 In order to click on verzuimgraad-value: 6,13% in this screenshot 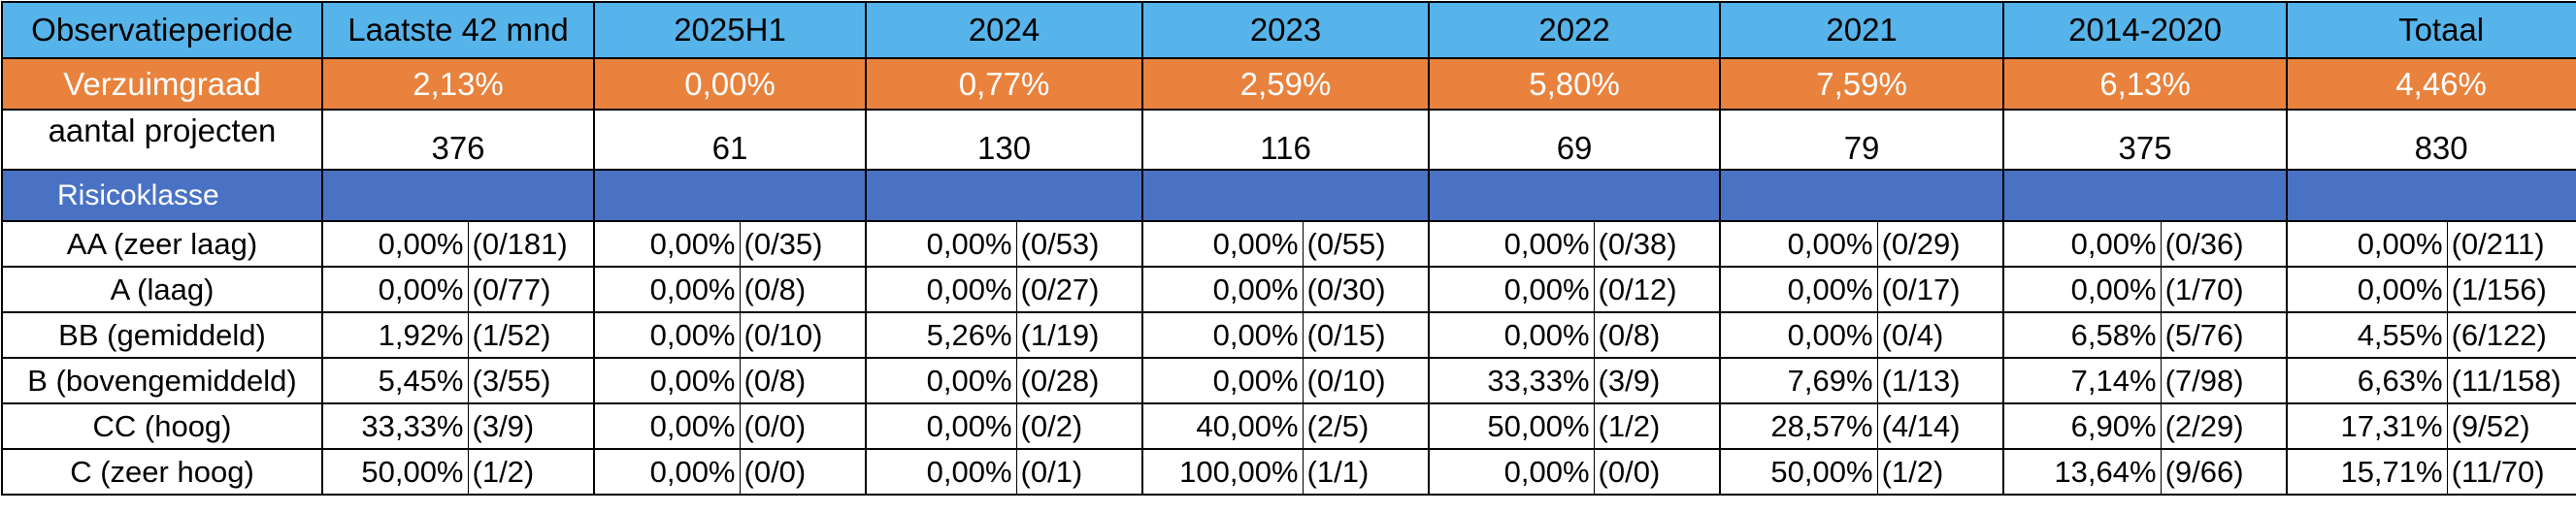, I will do `click(2145, 84)`.